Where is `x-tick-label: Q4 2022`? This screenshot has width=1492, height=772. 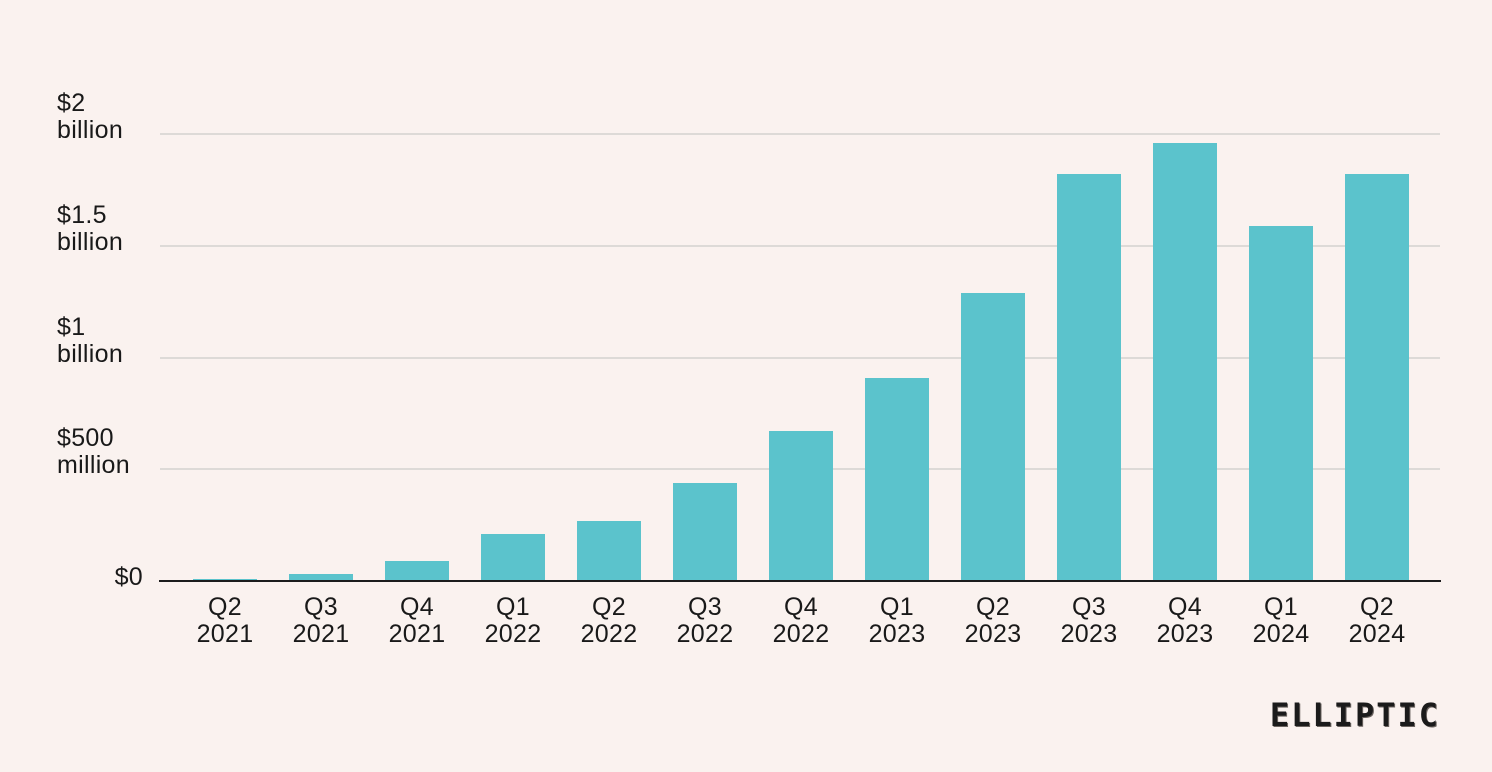
x-tick-label: Q4 2022 is located at coordinates (801, 620).